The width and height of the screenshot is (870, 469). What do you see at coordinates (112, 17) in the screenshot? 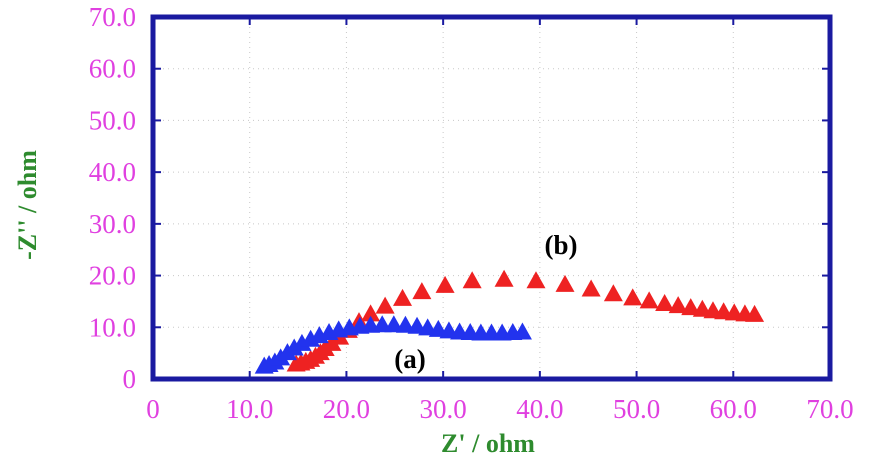
I see `y-tick-label: 70.0` at bounding box center [112, 17].